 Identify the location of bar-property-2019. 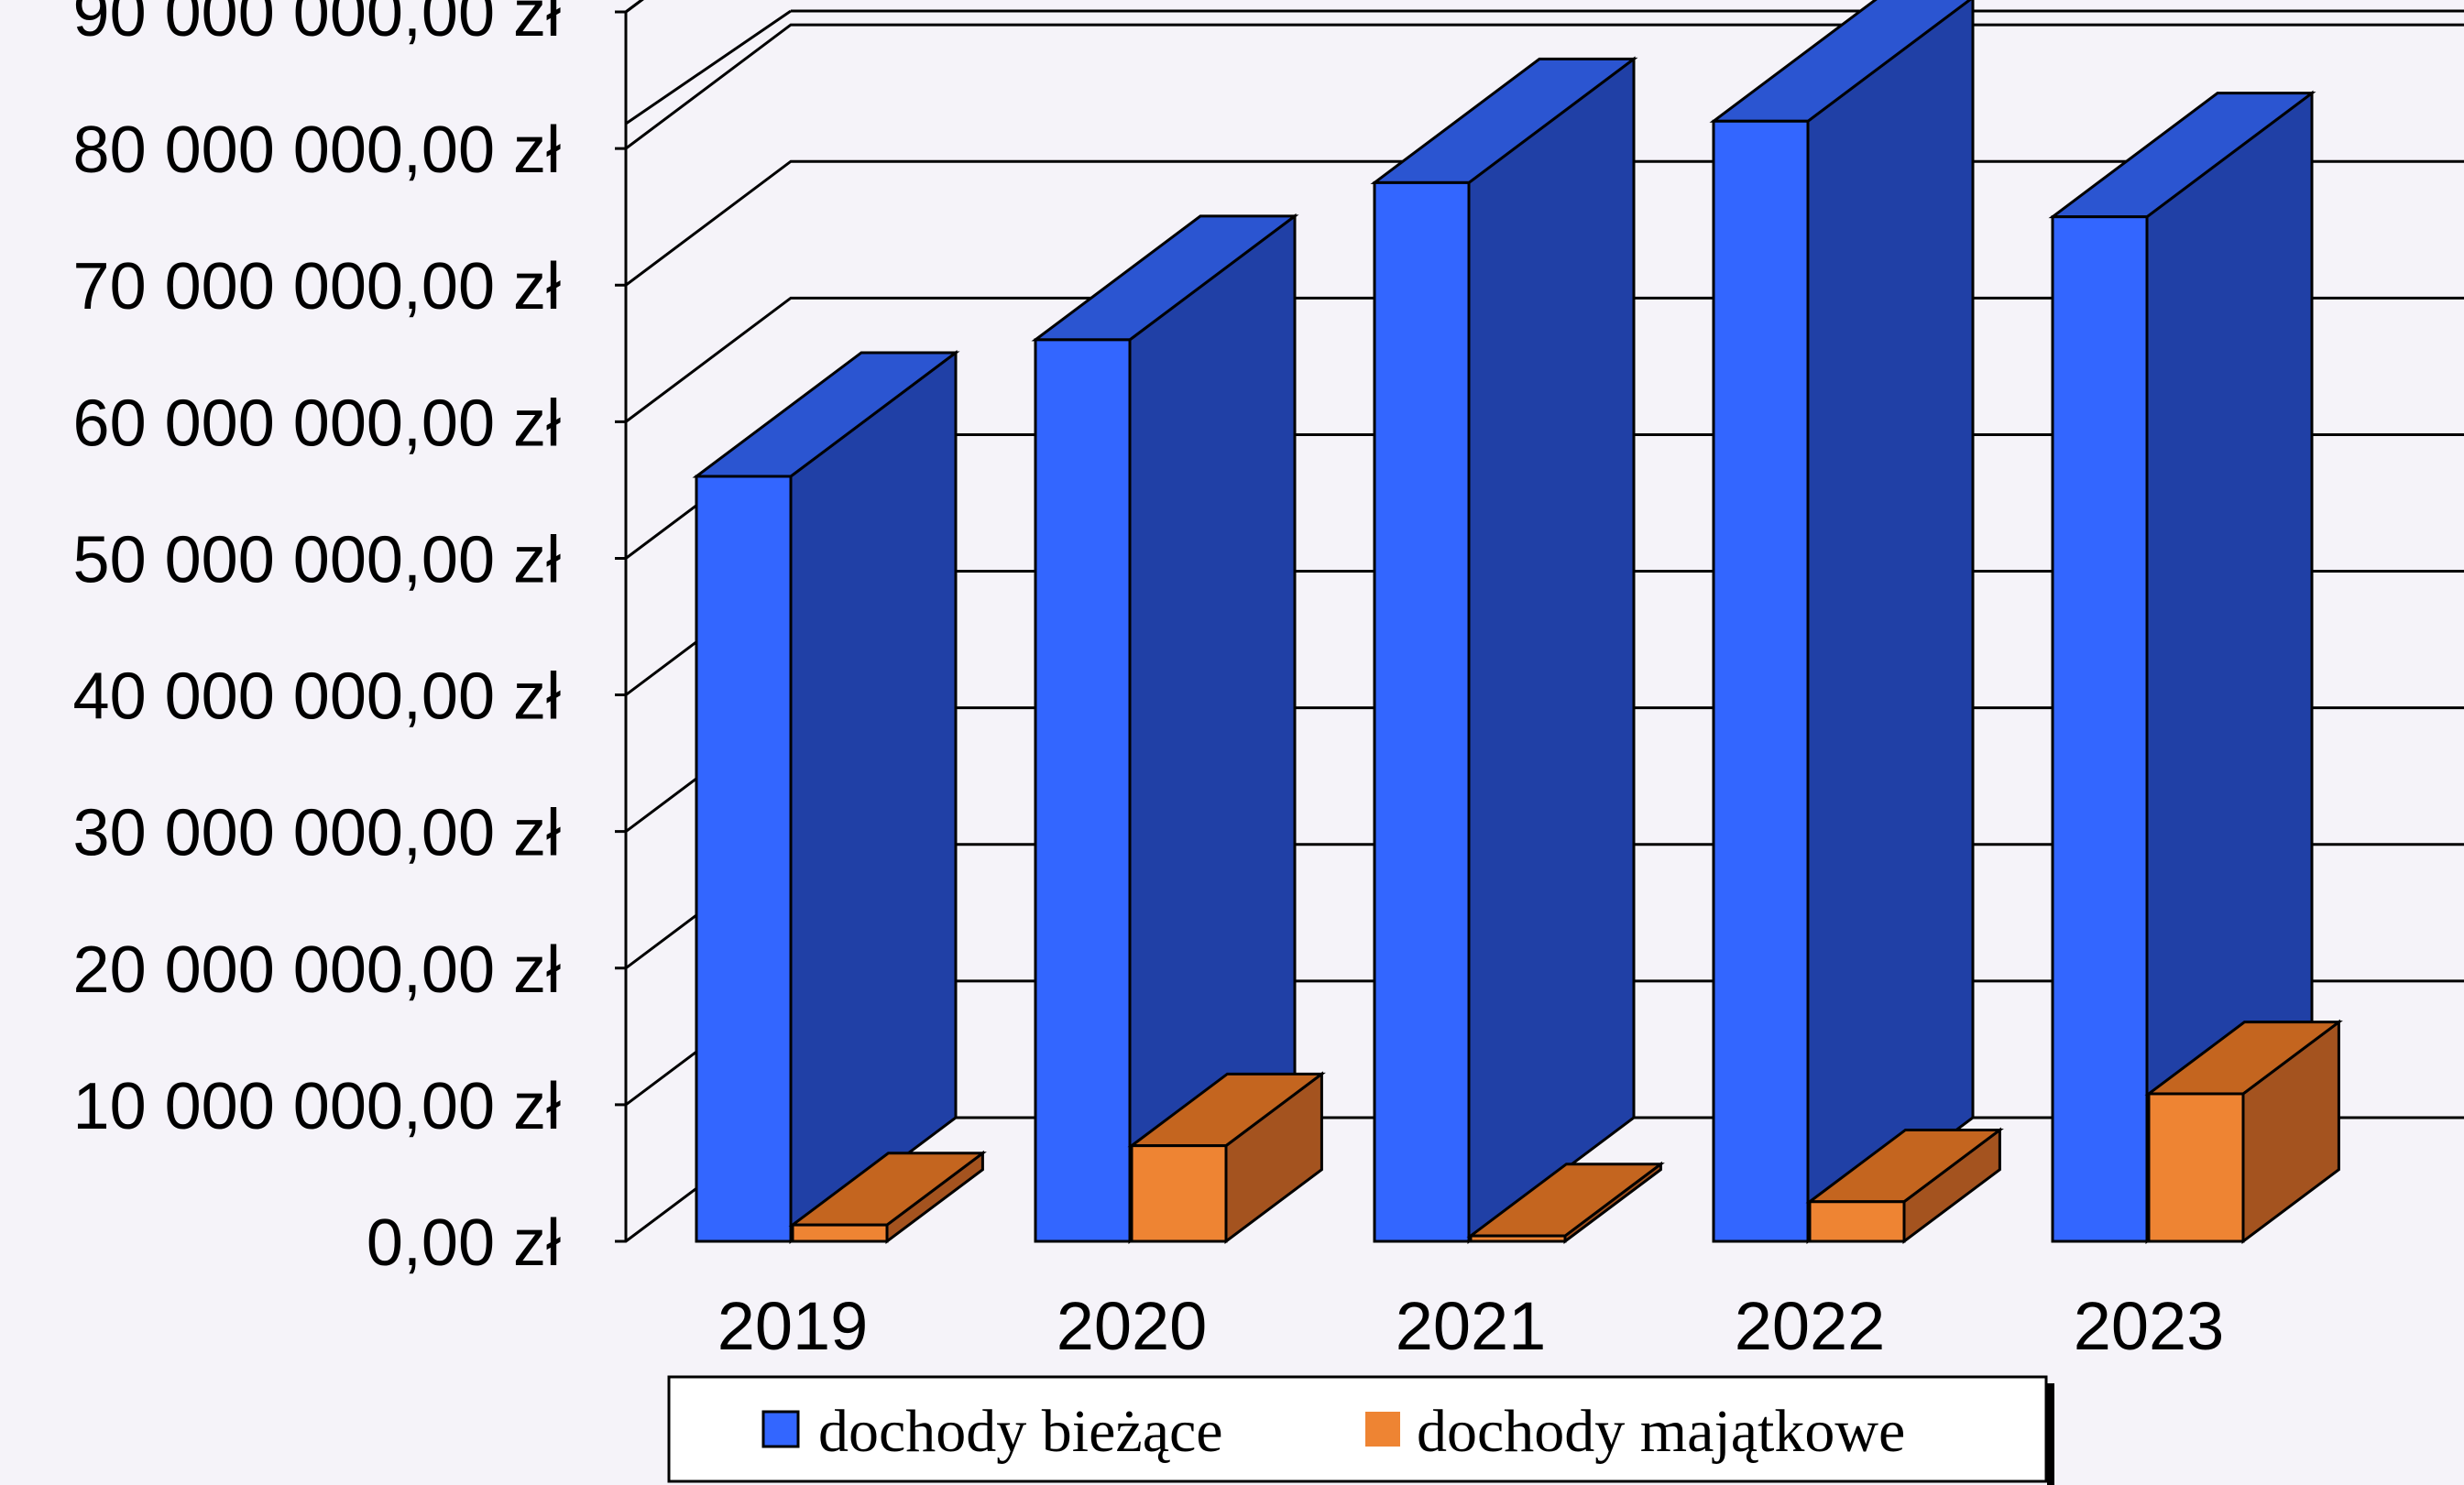
(888, 1197).